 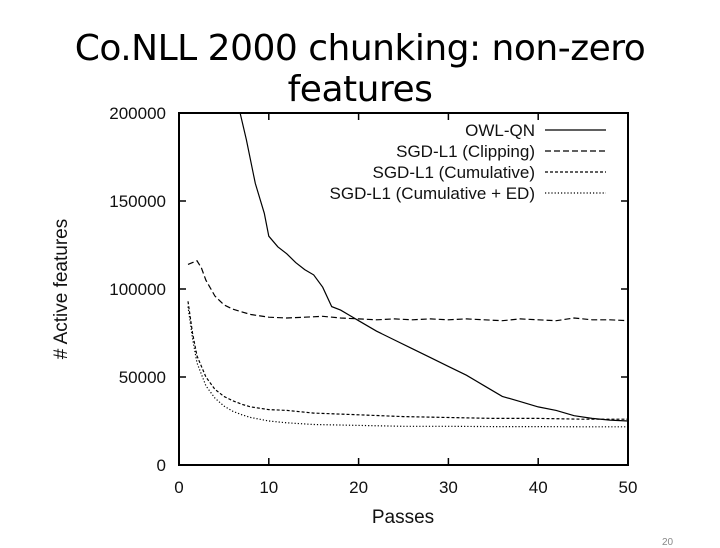 What do you see at coordinates (538, 487) in the screenshot?
I see `x-tick-label: 40` at bounding box center [538, 487].